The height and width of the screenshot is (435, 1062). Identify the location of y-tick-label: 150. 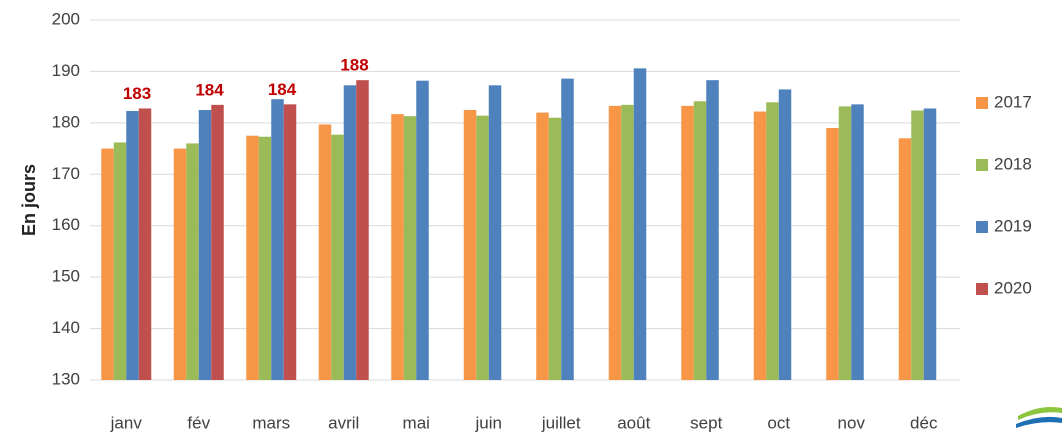
(66, 276).